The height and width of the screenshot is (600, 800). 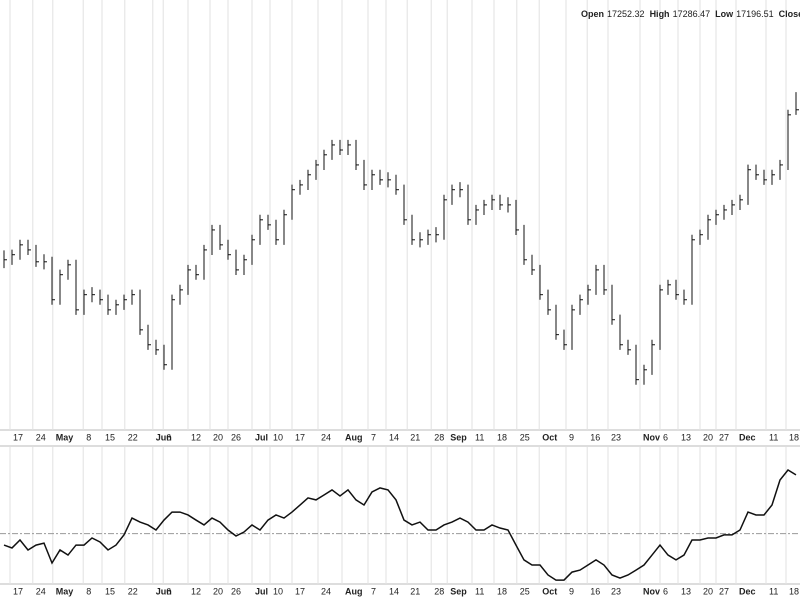 What do you see at coordinates (724, 14) in the screenshot?
I see `quote-label: Low` at bounding box center [724, 14].